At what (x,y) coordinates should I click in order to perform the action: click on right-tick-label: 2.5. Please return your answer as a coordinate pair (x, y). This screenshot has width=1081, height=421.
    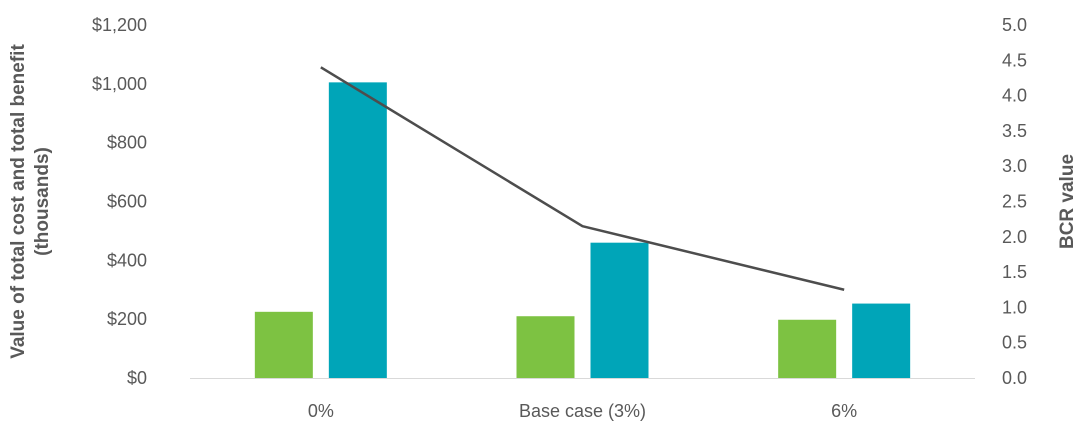
    Looking at the image, I should click on (1014, 202).